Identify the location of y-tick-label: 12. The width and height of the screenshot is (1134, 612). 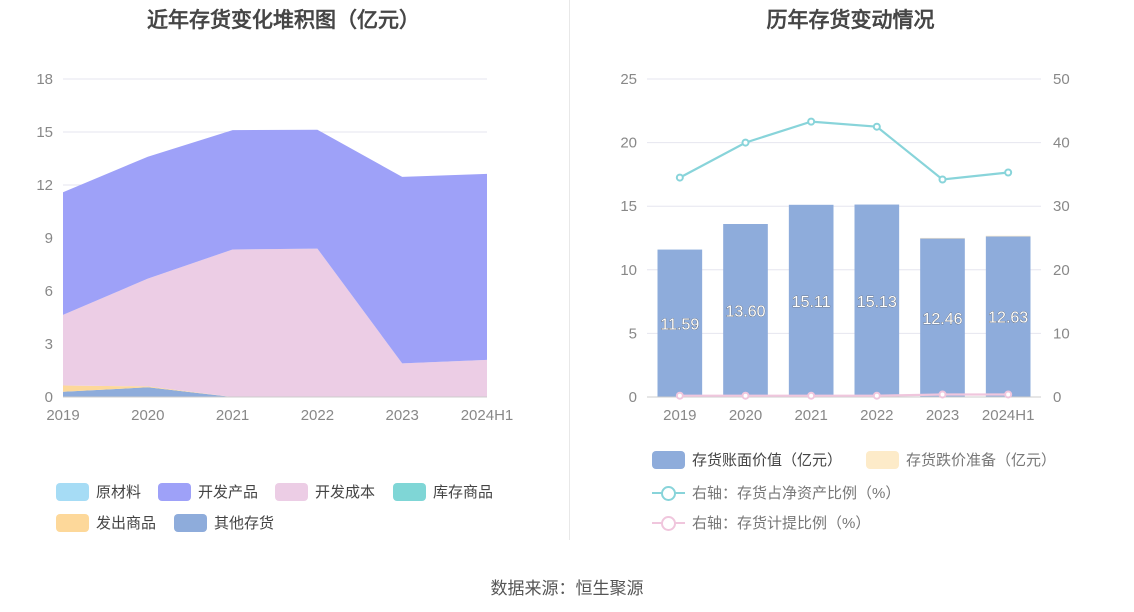
(44, 185).